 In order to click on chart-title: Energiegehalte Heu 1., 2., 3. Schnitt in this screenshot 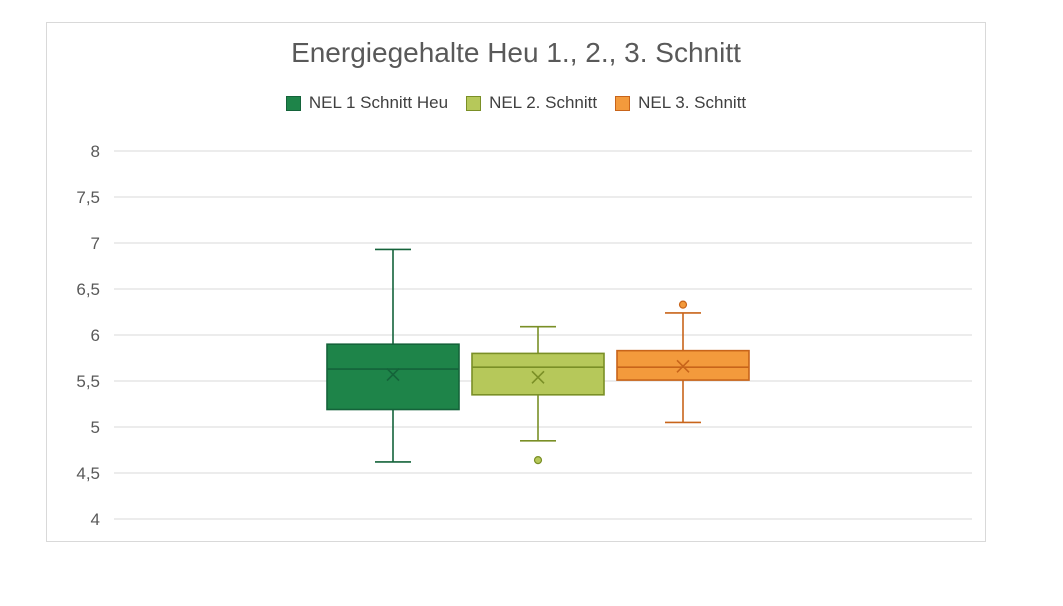, I will do `click(516, 52)`.